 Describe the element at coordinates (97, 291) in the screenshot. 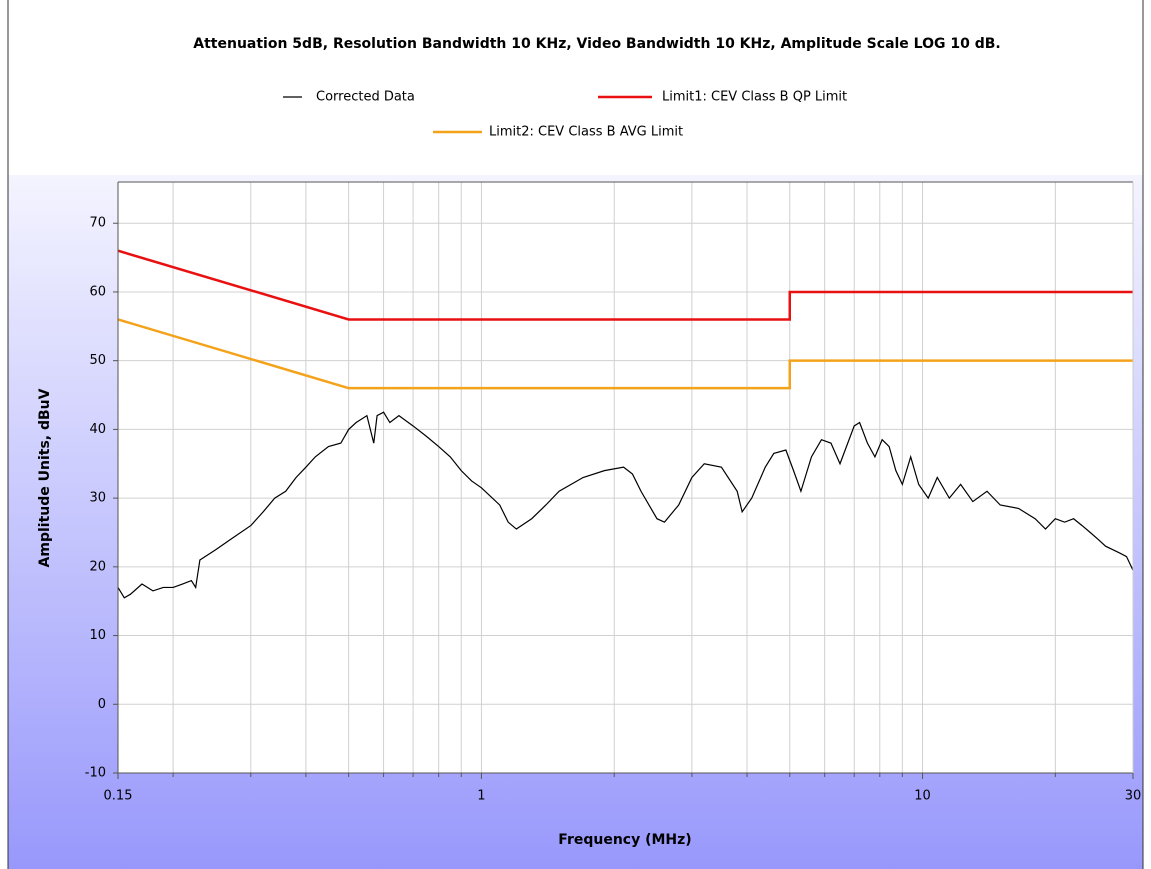

I see `y-tick-label: 60` at that location.